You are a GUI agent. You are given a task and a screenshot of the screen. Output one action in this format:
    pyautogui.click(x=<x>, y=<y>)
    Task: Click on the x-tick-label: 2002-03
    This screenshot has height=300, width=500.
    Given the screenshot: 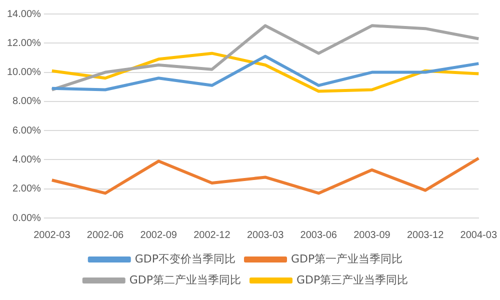 What is the action you would take?
    pyautogui.click(x=52, y=235)
    